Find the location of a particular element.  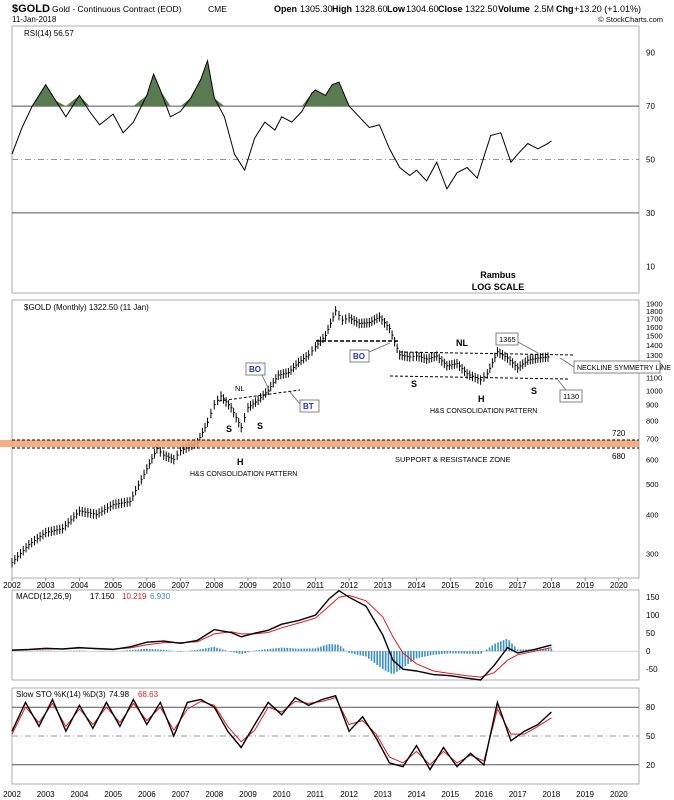

header-chg: +13.20 (+1.01%) is located at coordinates (607, 9).